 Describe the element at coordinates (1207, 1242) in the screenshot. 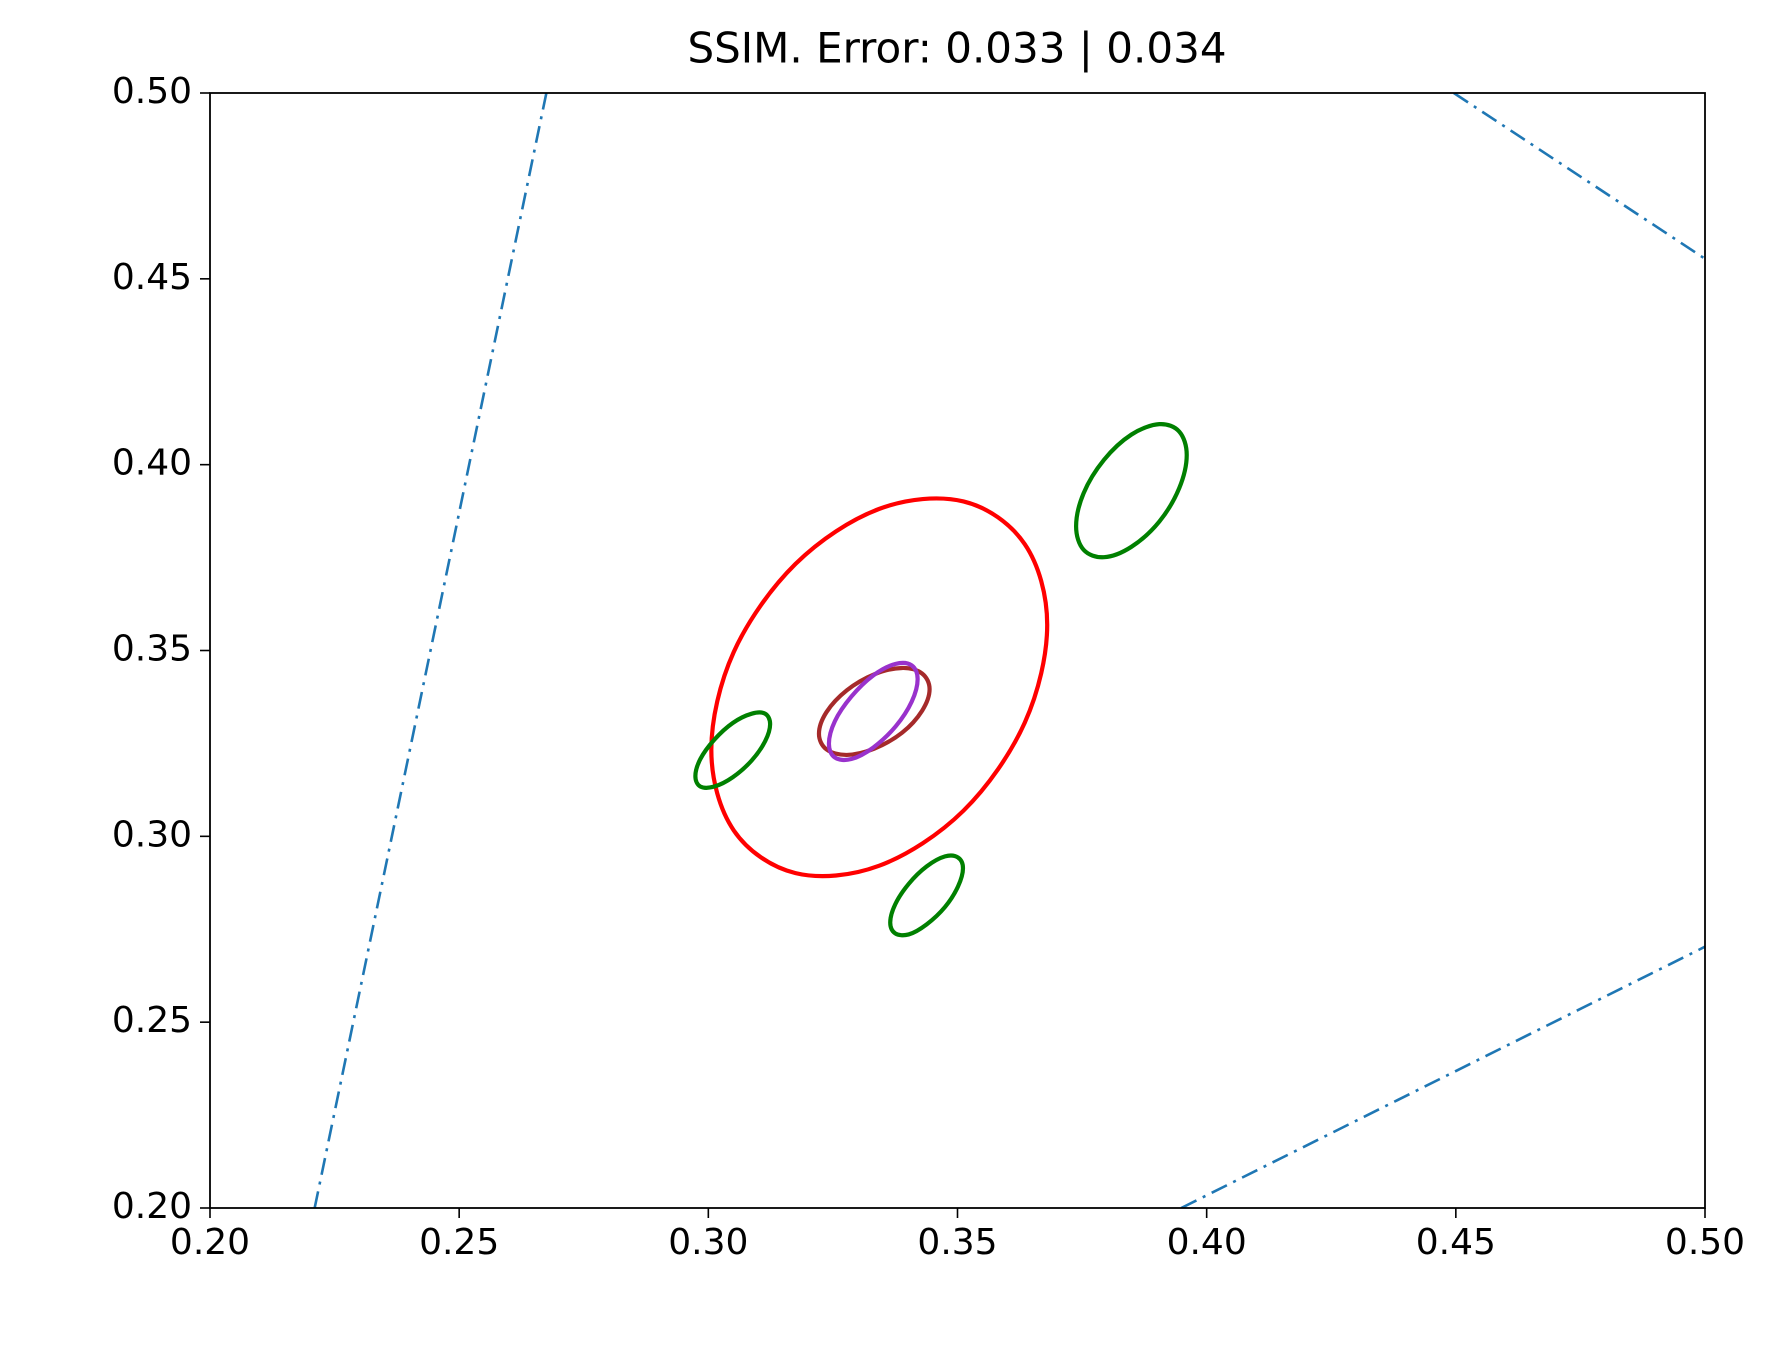

I see `x-tick-label: 0.40` at that location.